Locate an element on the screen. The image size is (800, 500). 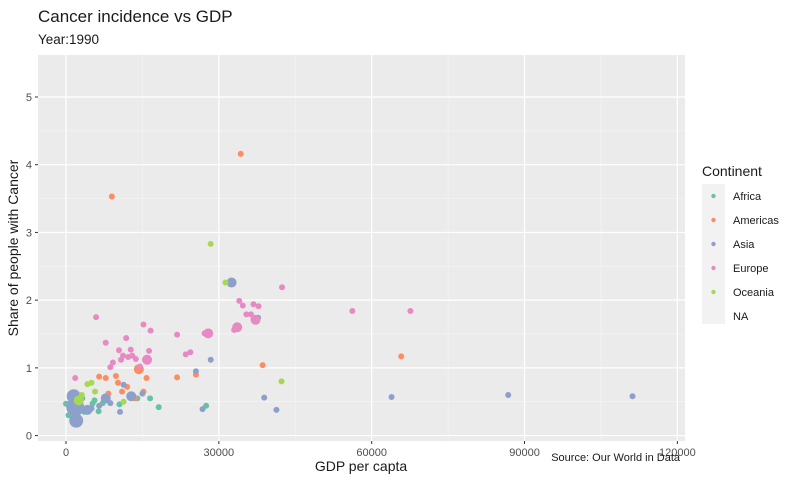
y-tick-label: 2 is located at coordinates (29, 301).